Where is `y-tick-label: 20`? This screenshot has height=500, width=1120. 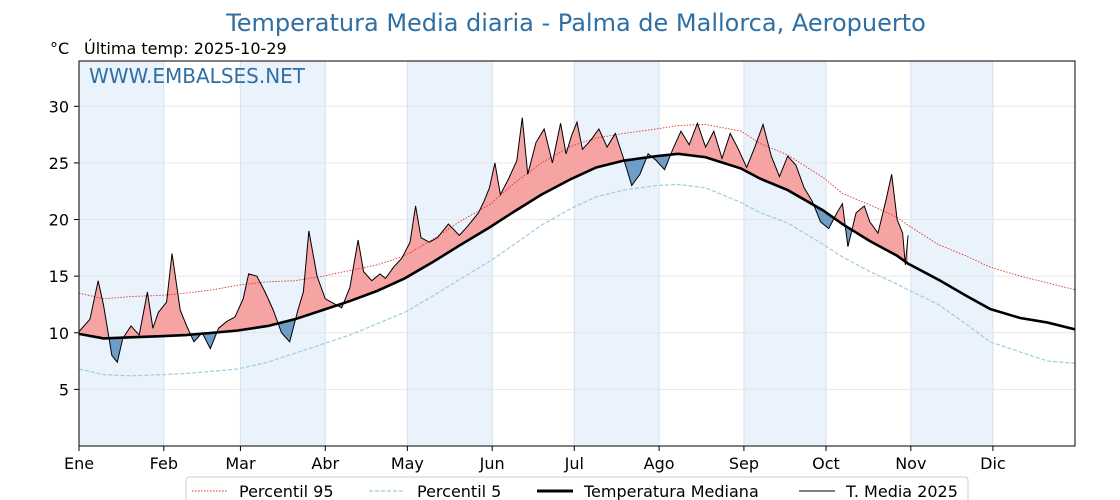 y-tick-label: 20 is located at coordinates (59, 220).